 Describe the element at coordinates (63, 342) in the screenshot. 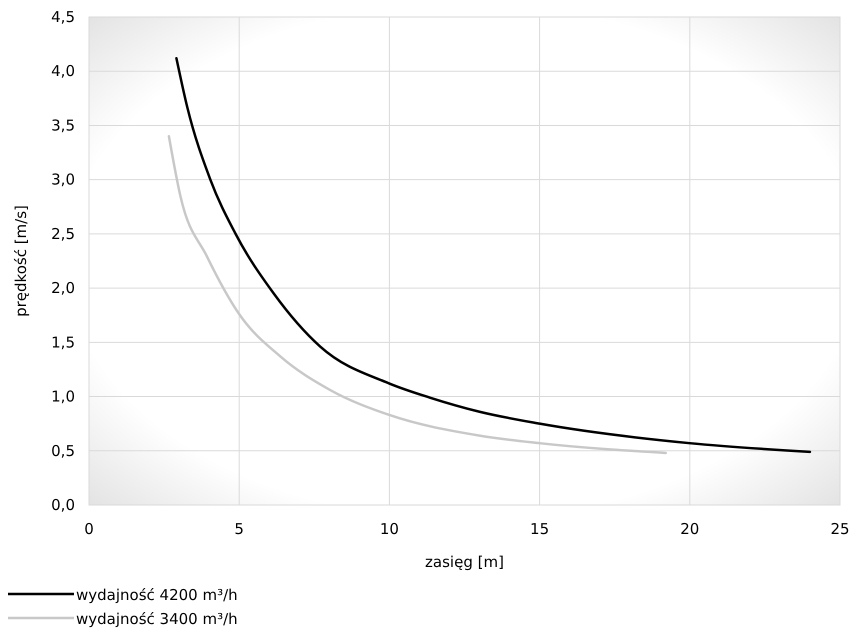

I see `y-tick-label: 1,5` at that location.